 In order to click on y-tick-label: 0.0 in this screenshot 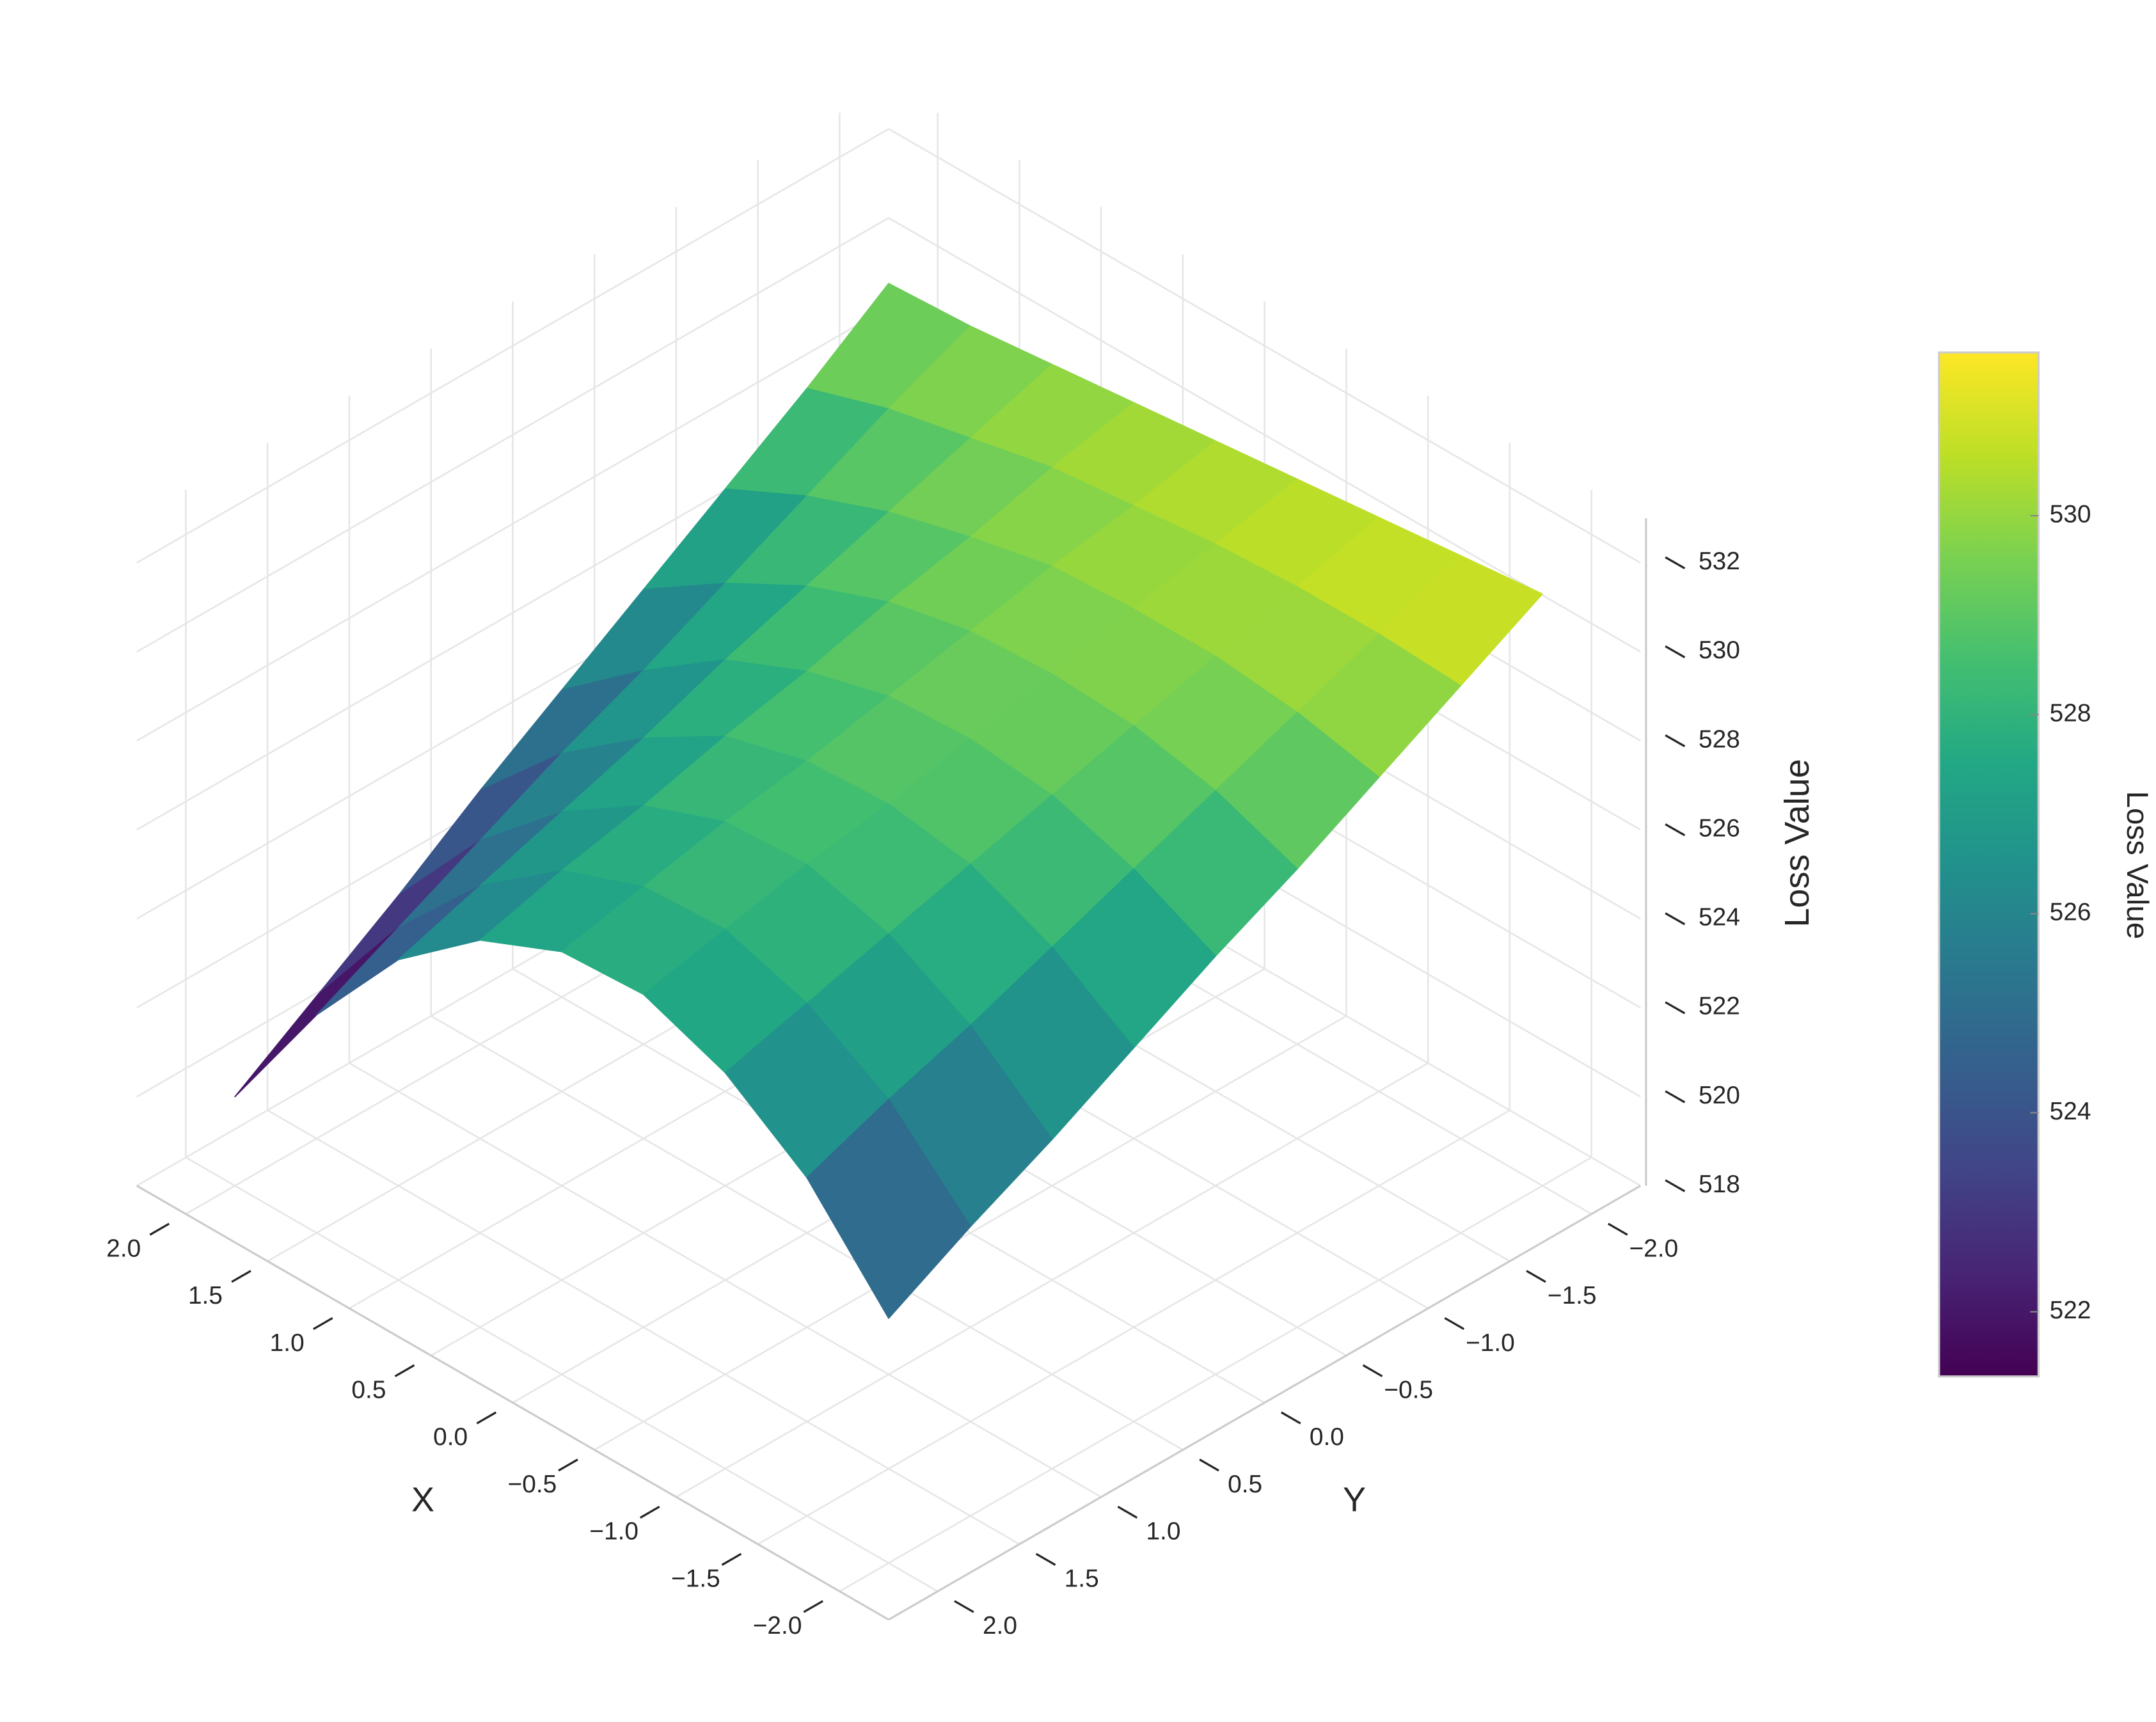, I will do `click(1327, 1437)`.